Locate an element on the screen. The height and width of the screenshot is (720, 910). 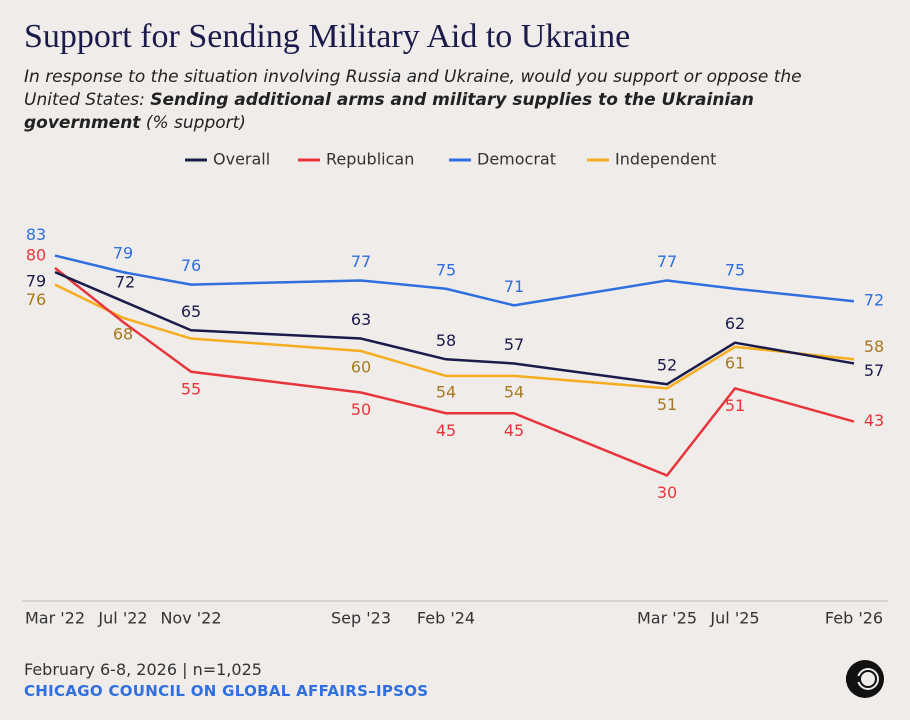
x-tick-label: Jul '25 is located at coordinates (734, 618).